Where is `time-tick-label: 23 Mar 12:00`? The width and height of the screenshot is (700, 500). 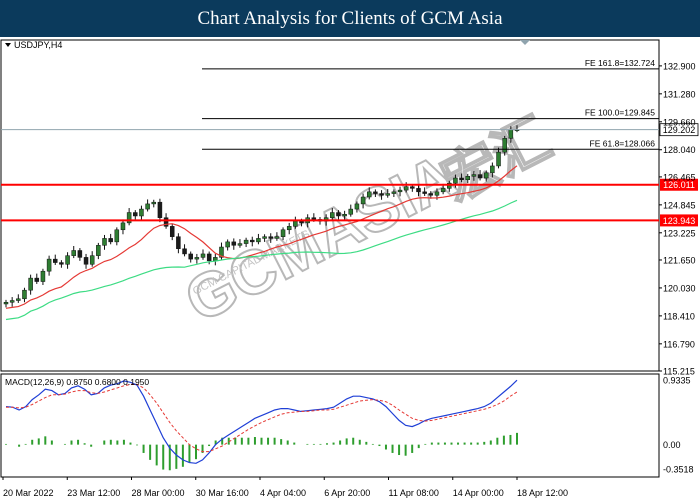 time-tick-label: 23 Mar 12:00 is located at coordinates (93, 493).